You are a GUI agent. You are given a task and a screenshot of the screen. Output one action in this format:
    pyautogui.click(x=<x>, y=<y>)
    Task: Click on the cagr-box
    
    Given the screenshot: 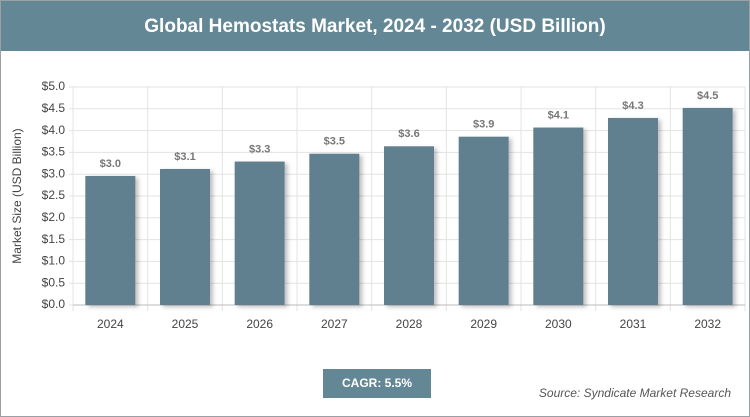 What is the action you would take?
    pyautogui.click(x=377, y=383)
    